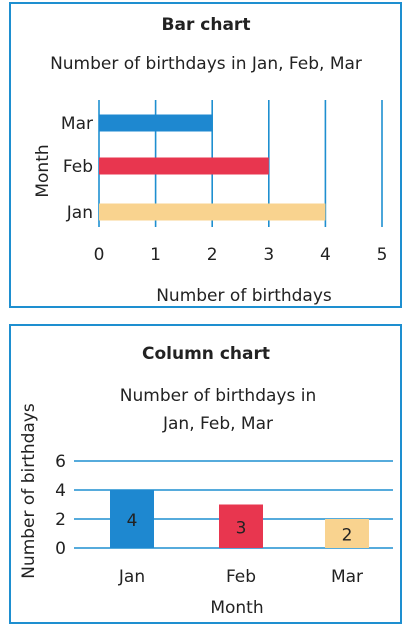 This screenshot has height=629, width=411. Describe the element at coordinates (212, 212) in the screenshot. I see `bar-jan` at that location.